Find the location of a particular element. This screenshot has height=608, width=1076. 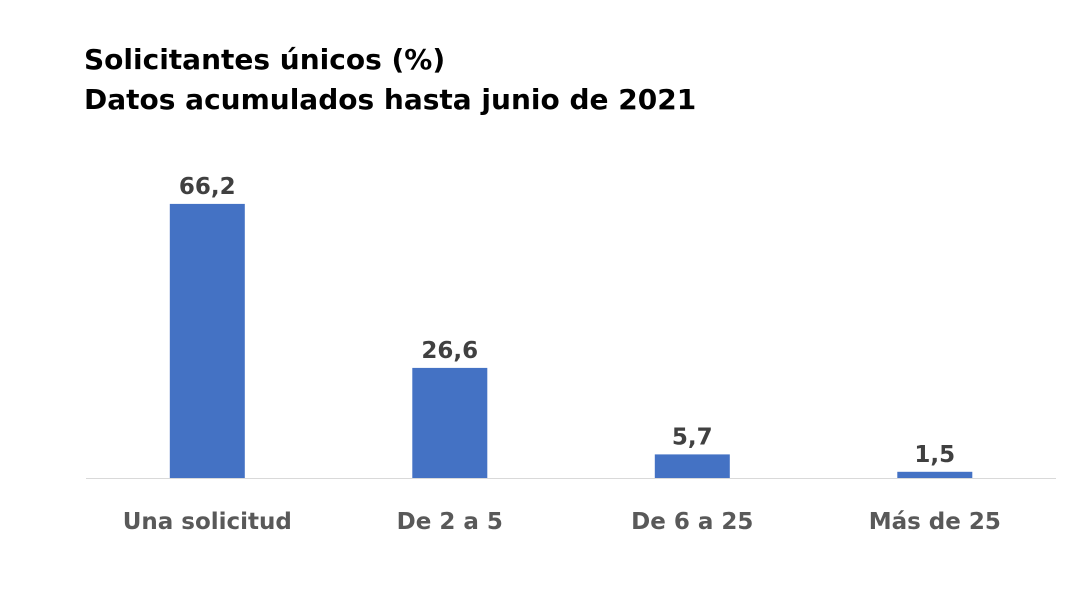

category-label-3: De 6 a 25 is located at coordinates (692, 522).